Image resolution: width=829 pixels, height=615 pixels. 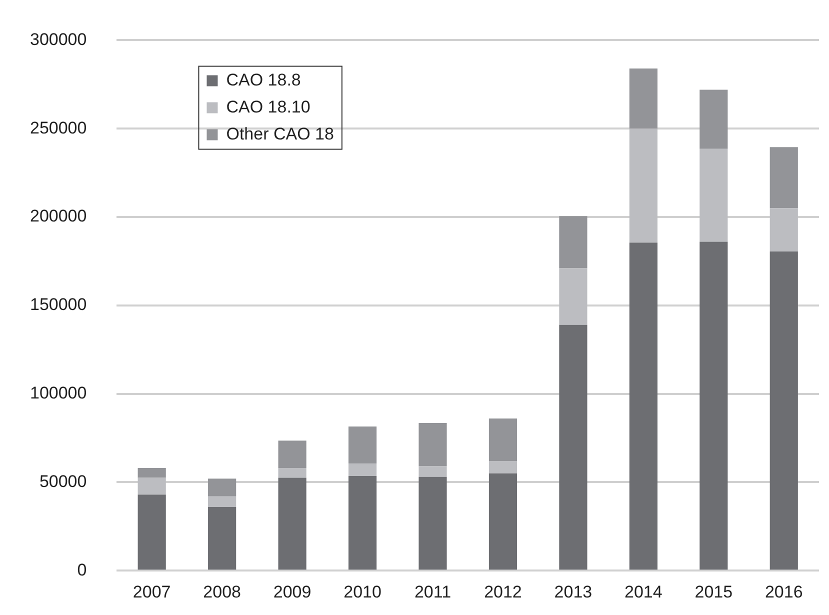 What do you see at coordinates (58, 128) in the screenshot?
I see `y-tick-label: 250000` at bounding box center [58, 128].